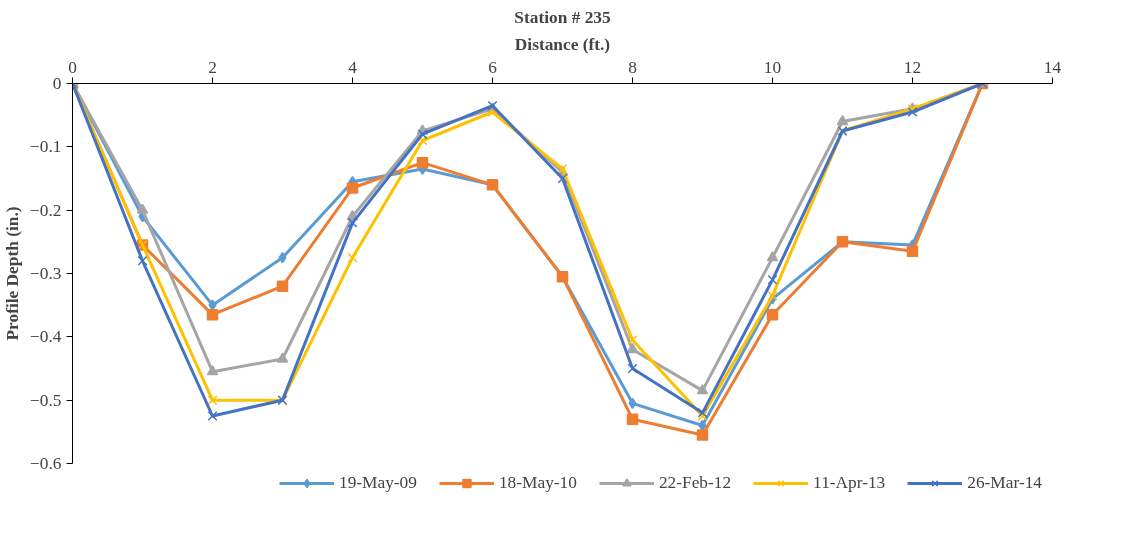 Image resolution: width=1129 pixels, height=541 pixels. I want to click on x-tick-label: 6, so click(493, 67).